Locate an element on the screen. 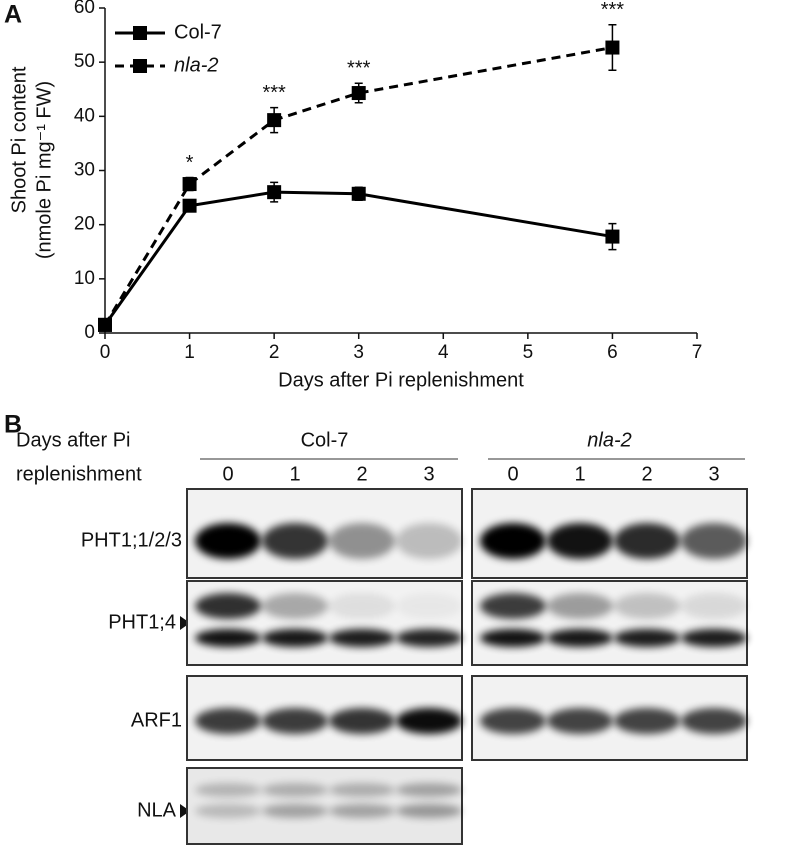 Image resolution: width=797 pixels, height=845 pixels. x-axis-label: Days after Pi replenishment is located at coordinates (401, 380).